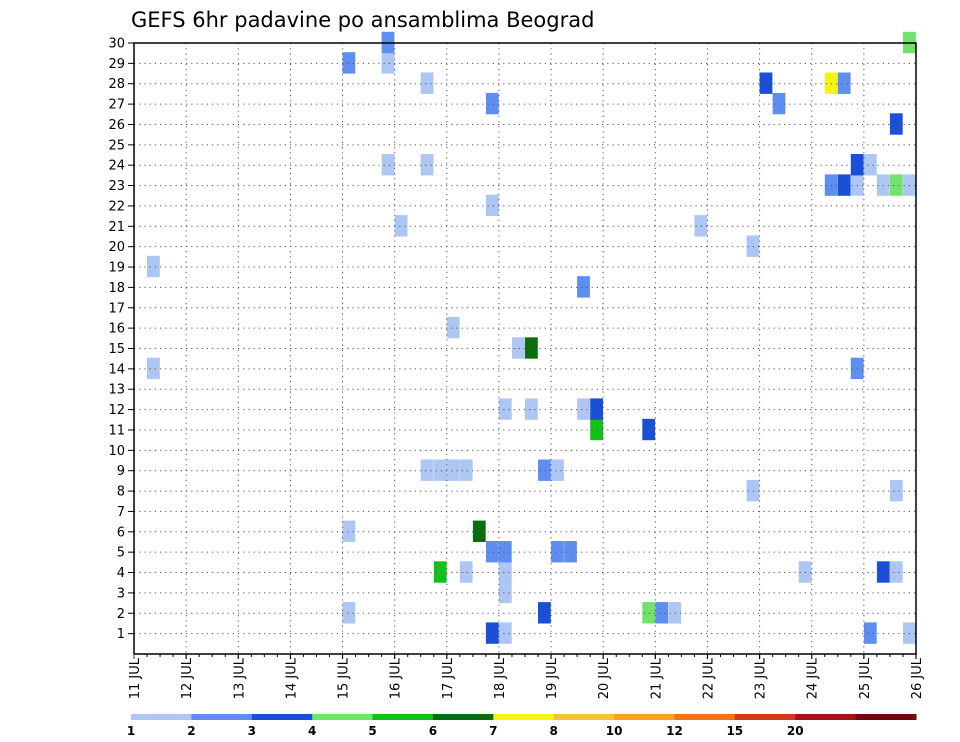 This screenshot has height=742, width=960. I want to click on x-tick-label: 25 JUL, so click(865, 678).